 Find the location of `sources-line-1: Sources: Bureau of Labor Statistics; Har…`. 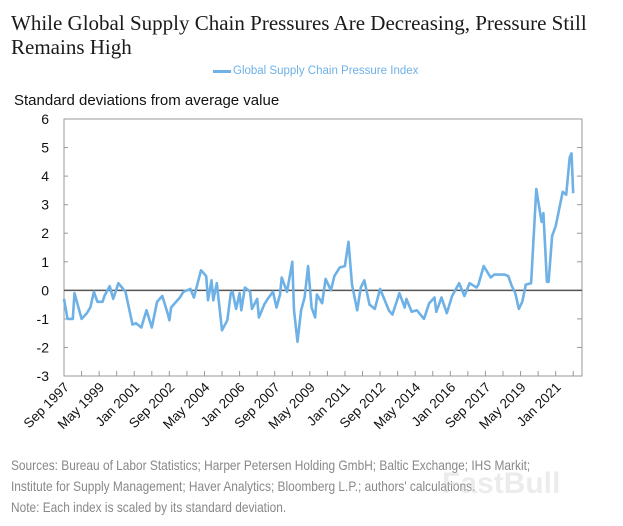

sources-line-1: Sources: Bureau of Labor Statistics; Har… is located at coordinates (271, 465).